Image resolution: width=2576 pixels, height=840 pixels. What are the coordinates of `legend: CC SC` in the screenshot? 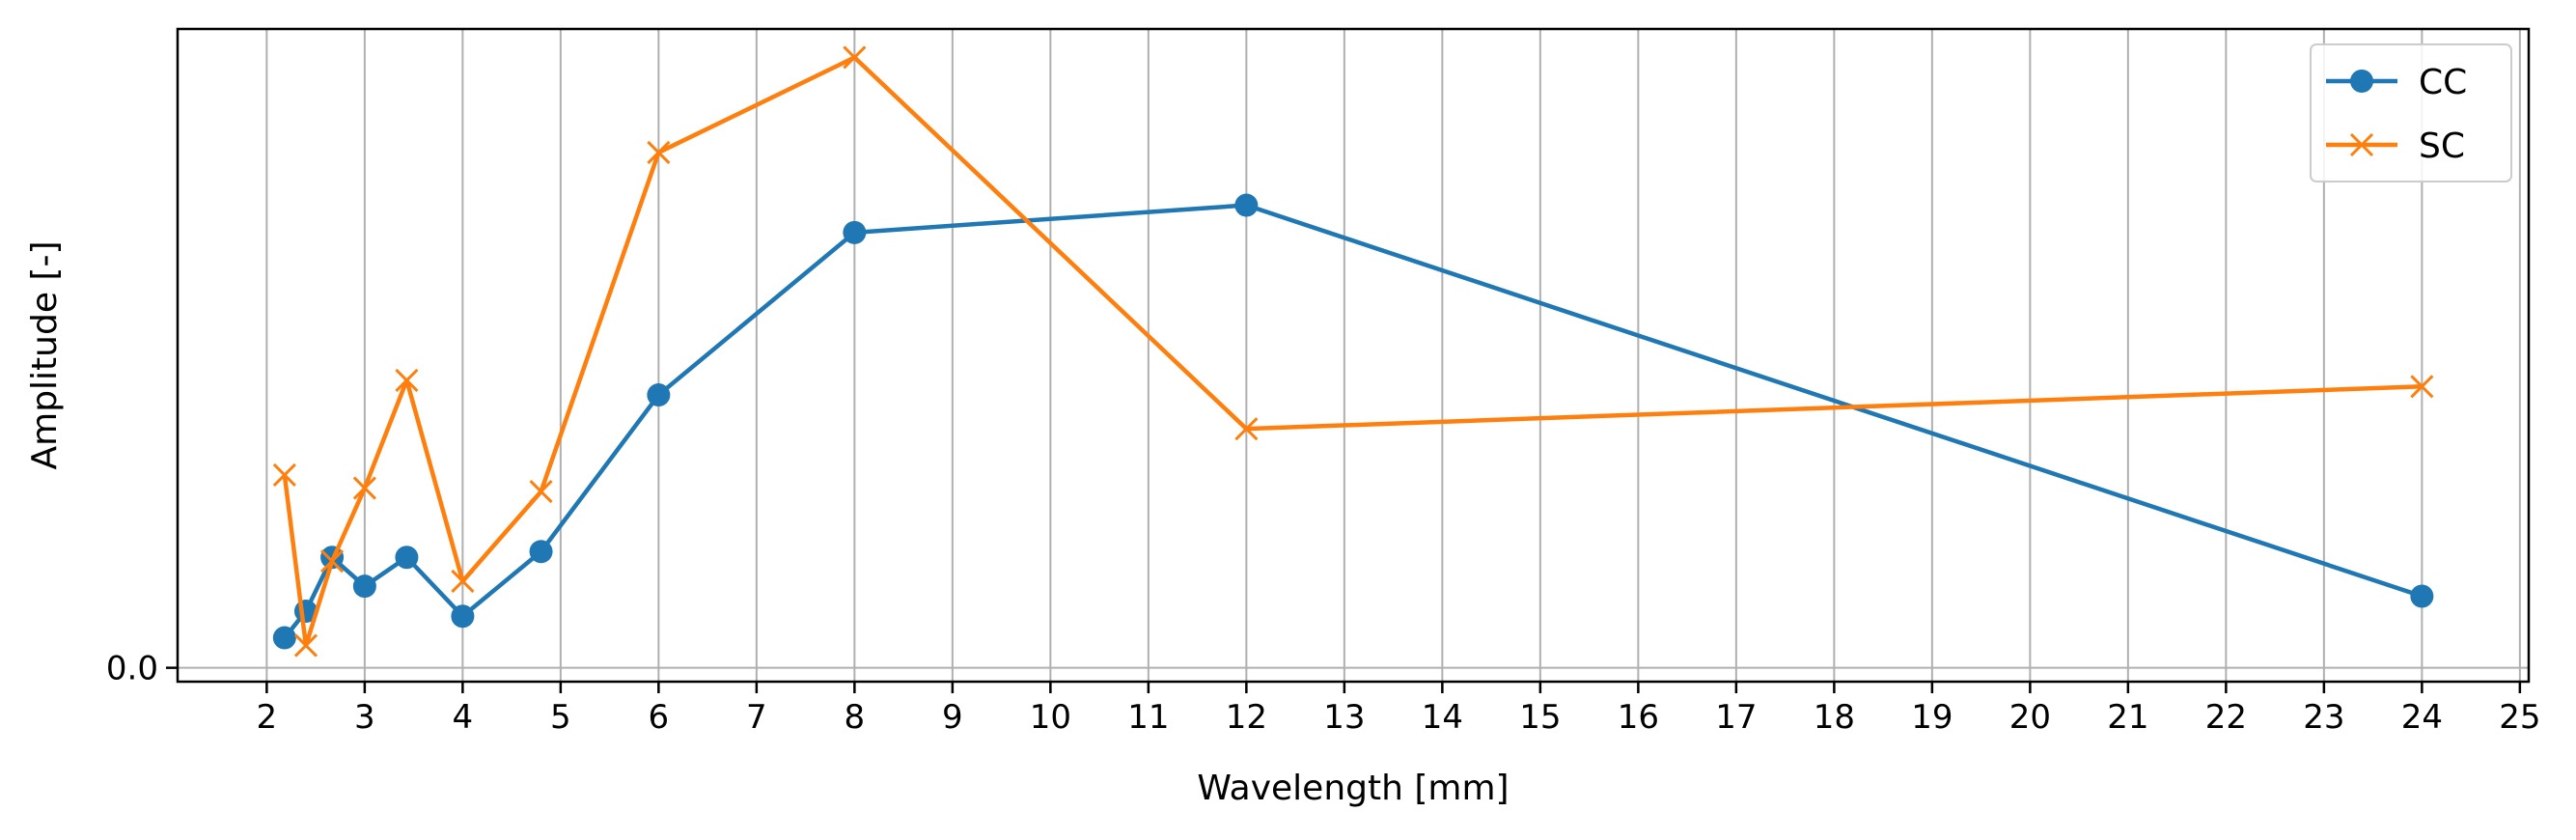 It's located at (2411, 113).